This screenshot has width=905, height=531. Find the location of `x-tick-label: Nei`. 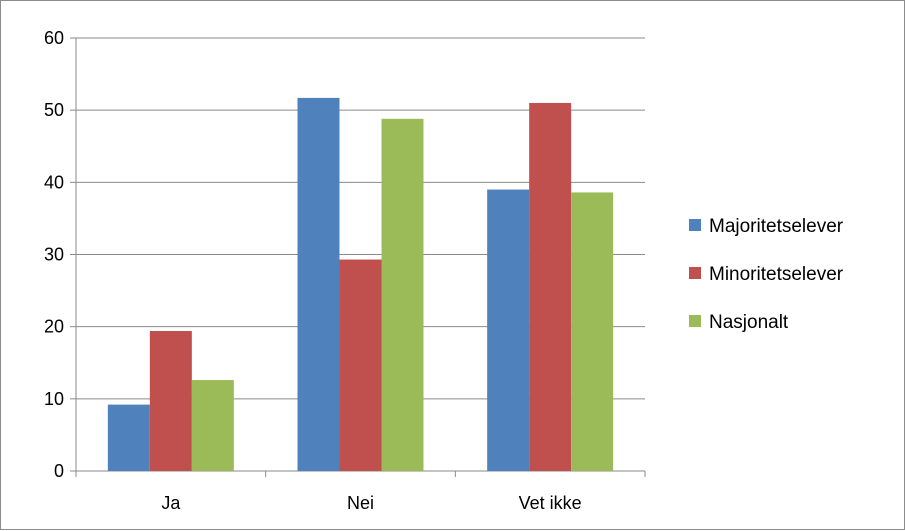

x-tick-label: Nei is located at coordinates (360, 503).